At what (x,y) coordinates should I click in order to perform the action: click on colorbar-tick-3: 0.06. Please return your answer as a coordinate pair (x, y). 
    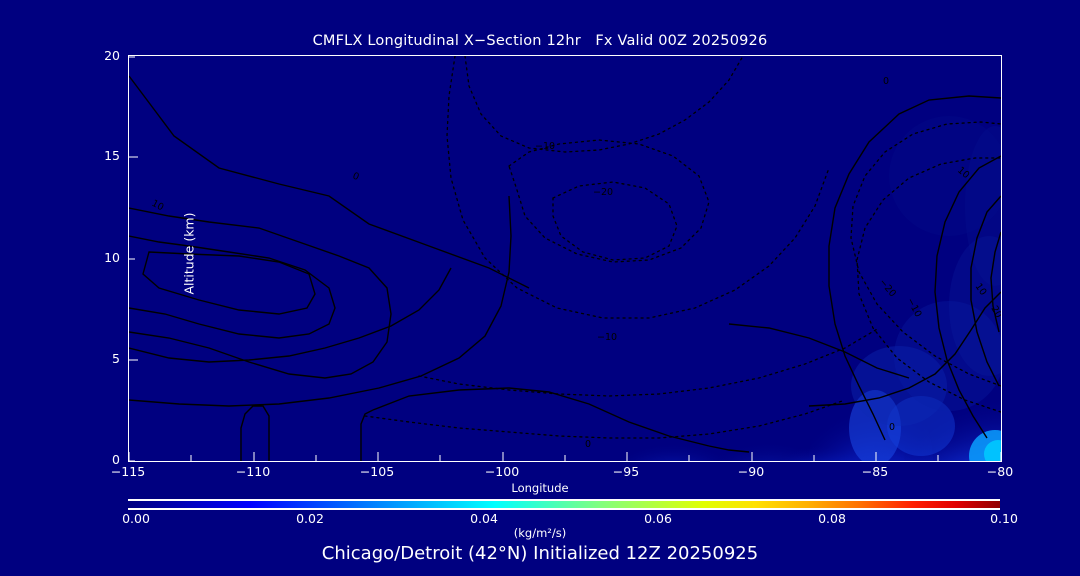
    Looking at the image, I should click on (658, 518).